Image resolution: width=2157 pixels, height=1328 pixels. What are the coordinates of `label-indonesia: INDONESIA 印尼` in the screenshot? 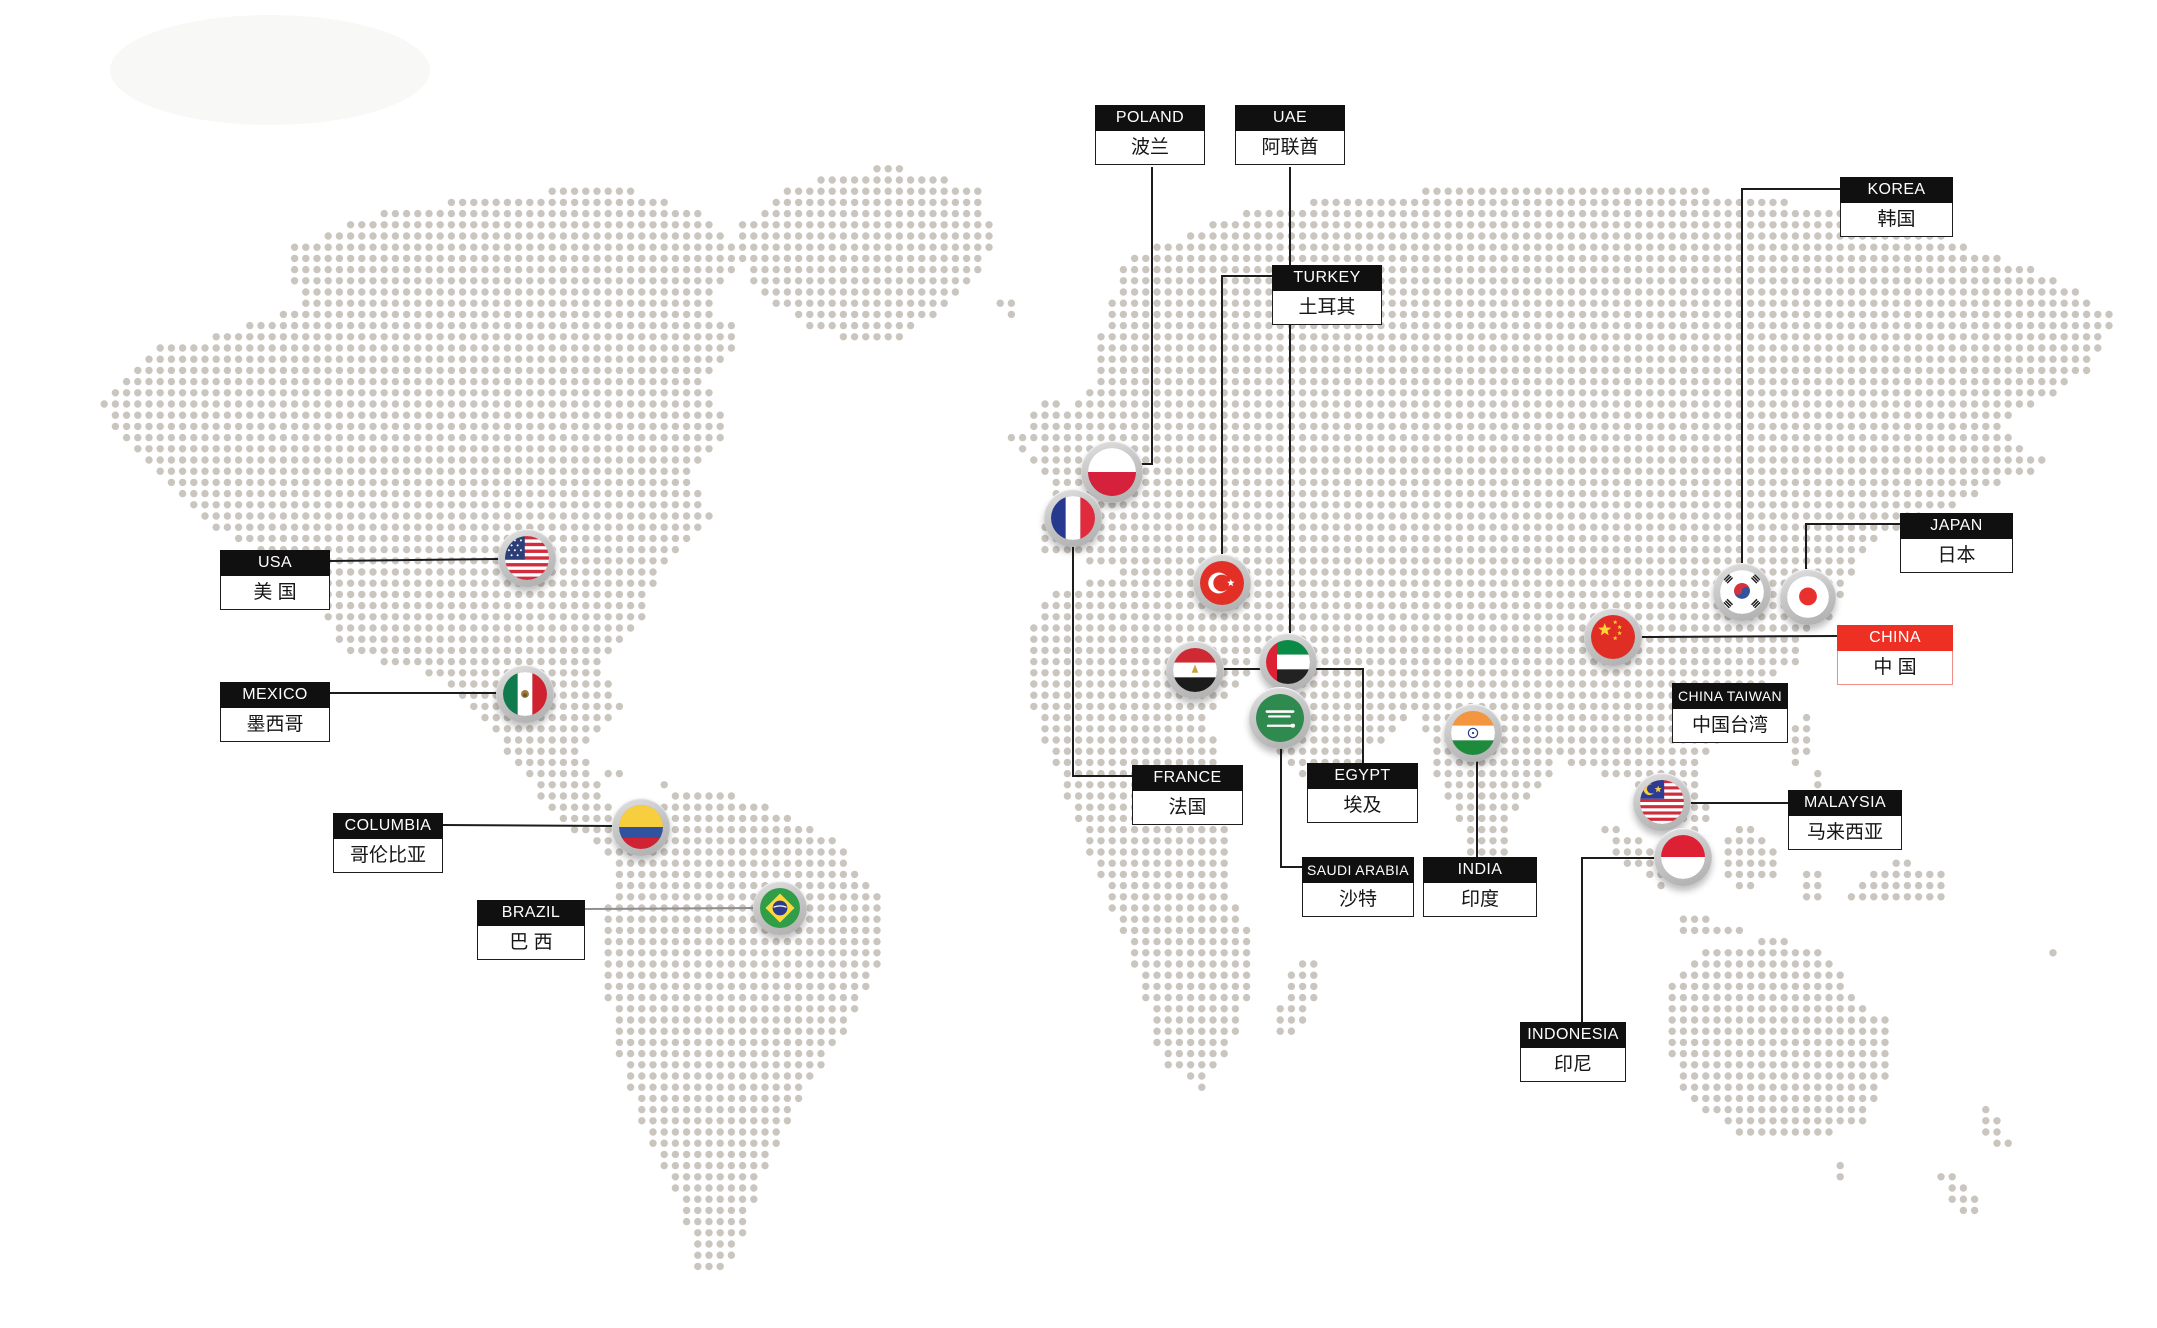 It's located at (1573, 1052).